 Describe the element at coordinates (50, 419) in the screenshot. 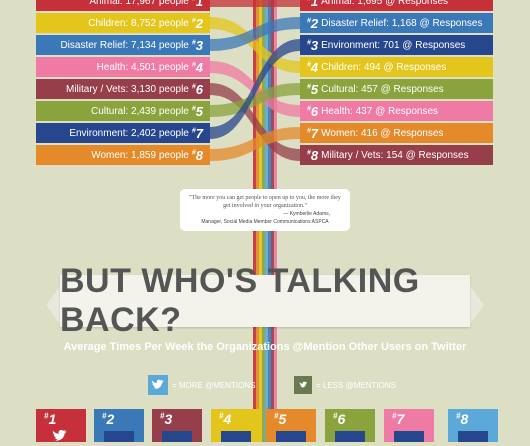

I see `tile-rank: #1` at that location.